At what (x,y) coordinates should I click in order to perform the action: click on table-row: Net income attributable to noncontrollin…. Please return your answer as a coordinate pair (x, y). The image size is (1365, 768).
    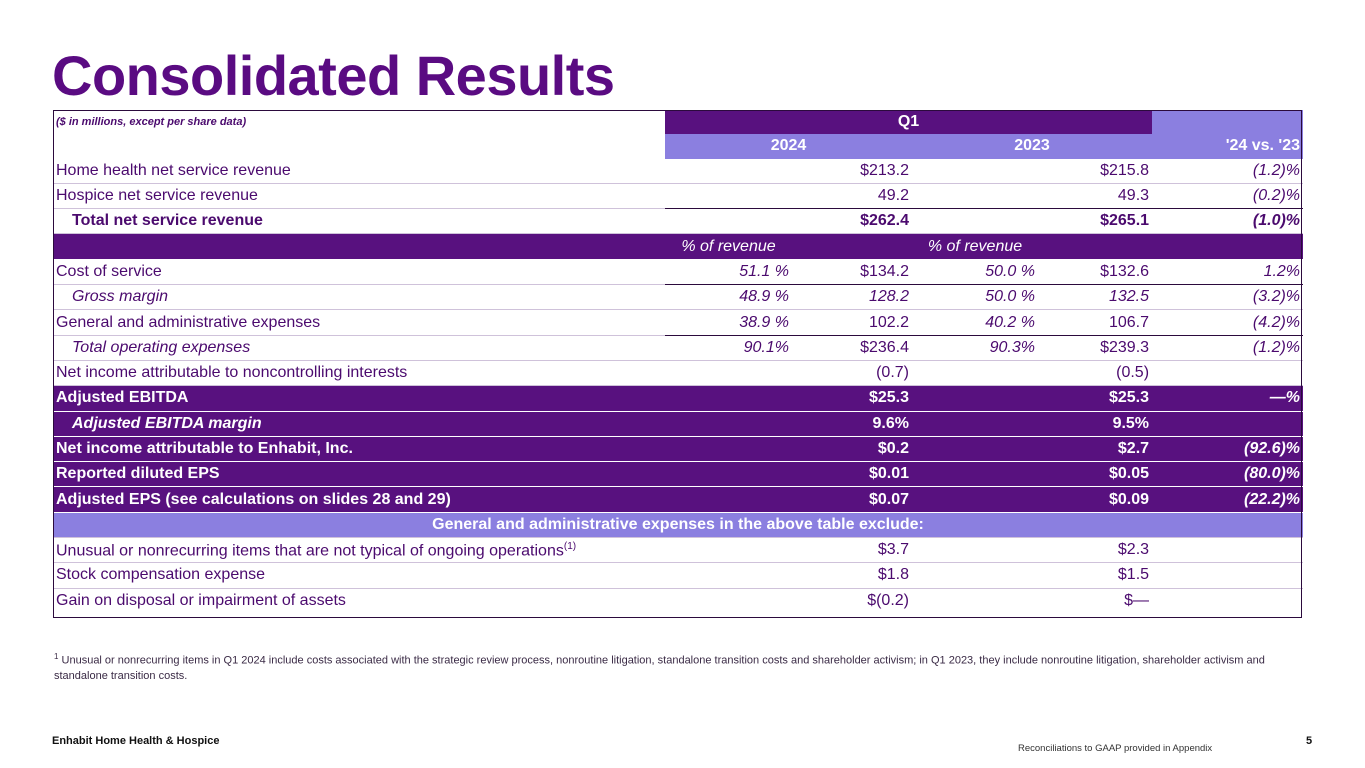
    Looking at the image, I should click on (678, 373).